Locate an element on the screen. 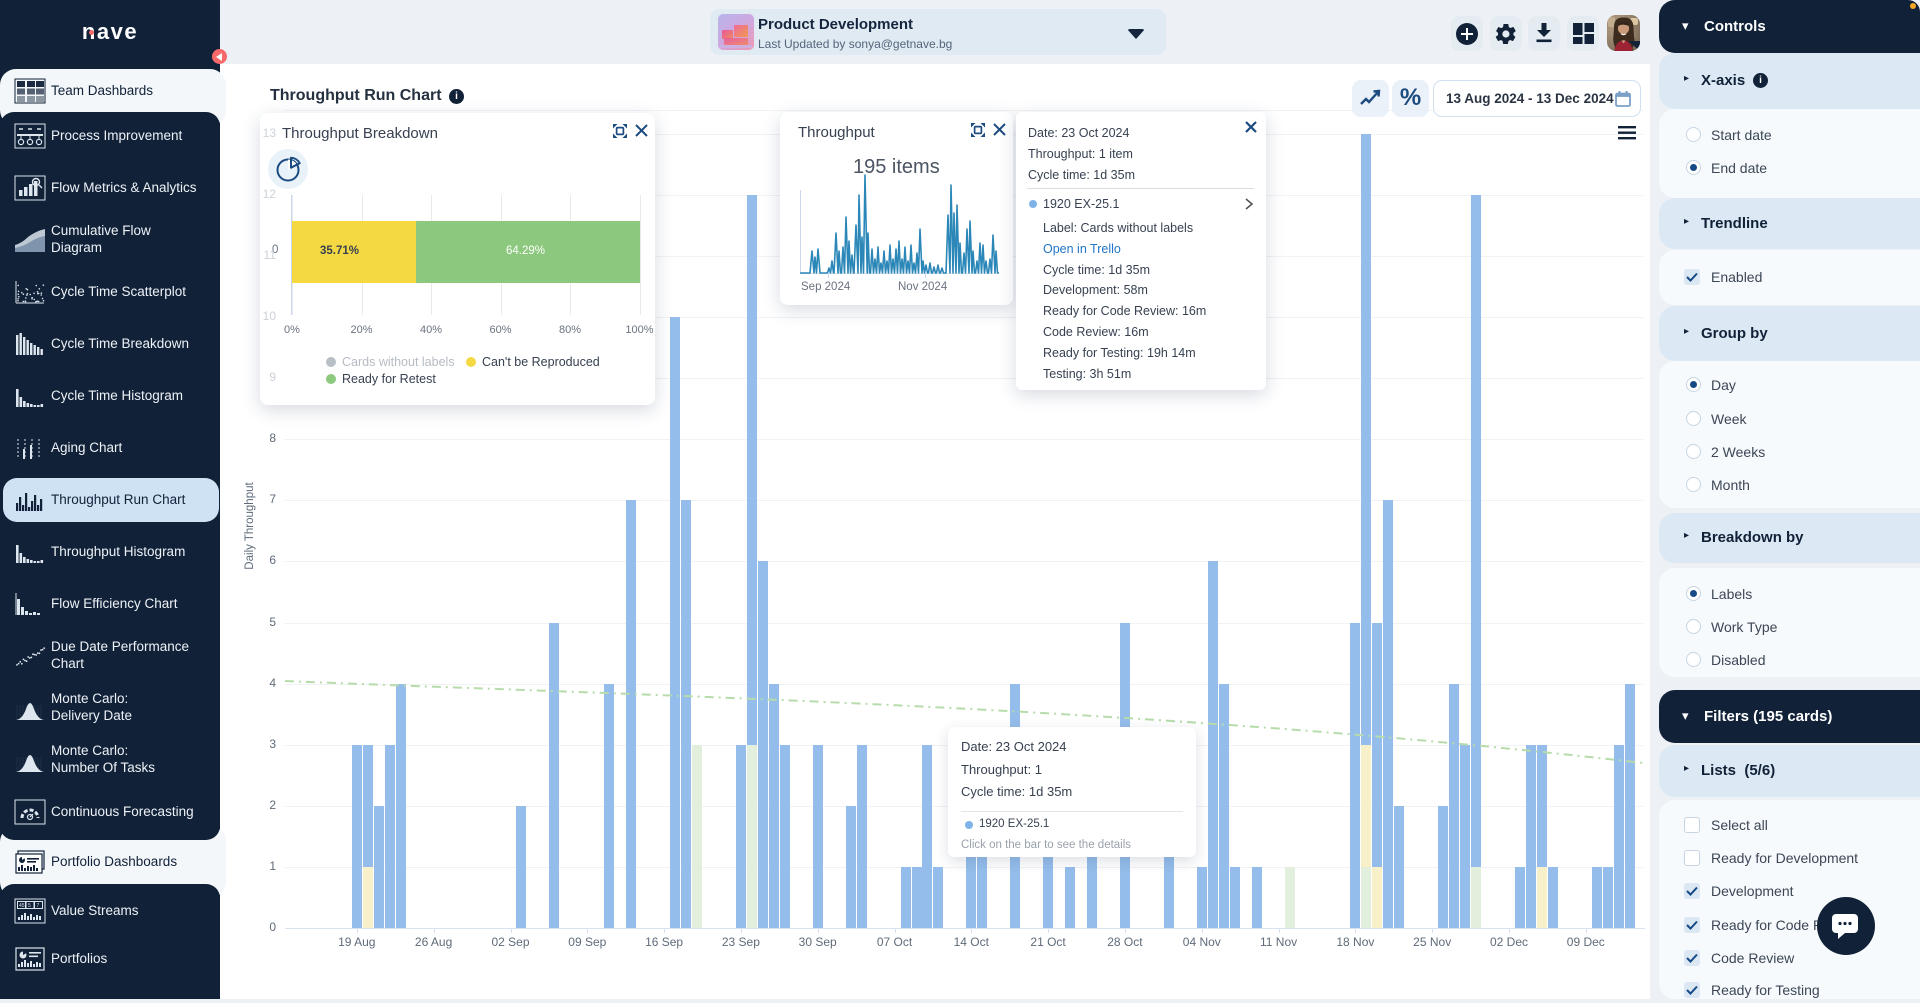  svg-text: 45 is located at coordinates (22, 906).